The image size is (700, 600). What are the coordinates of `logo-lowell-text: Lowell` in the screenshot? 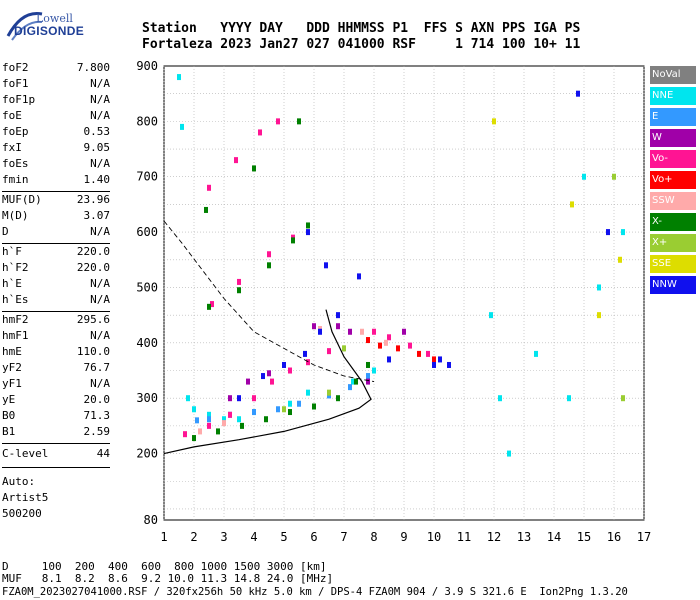 It's located at (54, 18).